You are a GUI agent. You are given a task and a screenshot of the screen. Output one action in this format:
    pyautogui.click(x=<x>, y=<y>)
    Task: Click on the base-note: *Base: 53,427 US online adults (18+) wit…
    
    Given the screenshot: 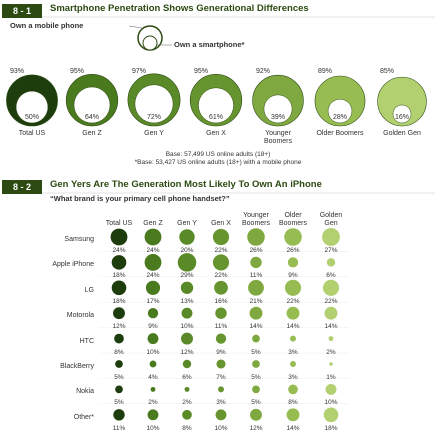 What is the action you would take?
    pyautogui.click(x=218, y=162)
    